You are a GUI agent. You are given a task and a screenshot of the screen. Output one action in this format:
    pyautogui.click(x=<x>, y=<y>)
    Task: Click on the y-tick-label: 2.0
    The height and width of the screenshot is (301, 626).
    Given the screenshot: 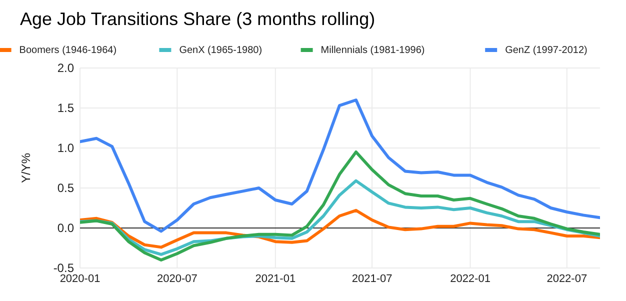 What is the action you would take?
    pyautogui.click(x=65, y=68)
    